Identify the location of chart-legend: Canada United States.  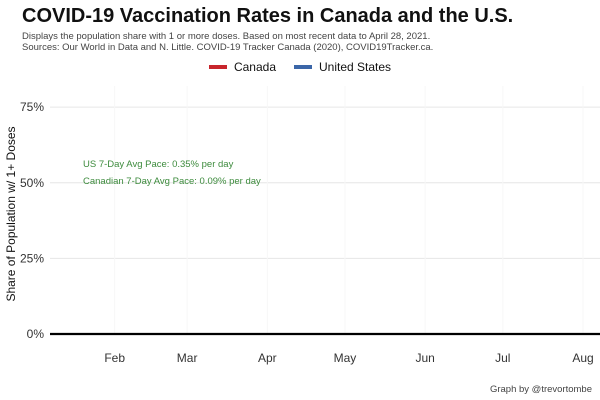
(300, 67).